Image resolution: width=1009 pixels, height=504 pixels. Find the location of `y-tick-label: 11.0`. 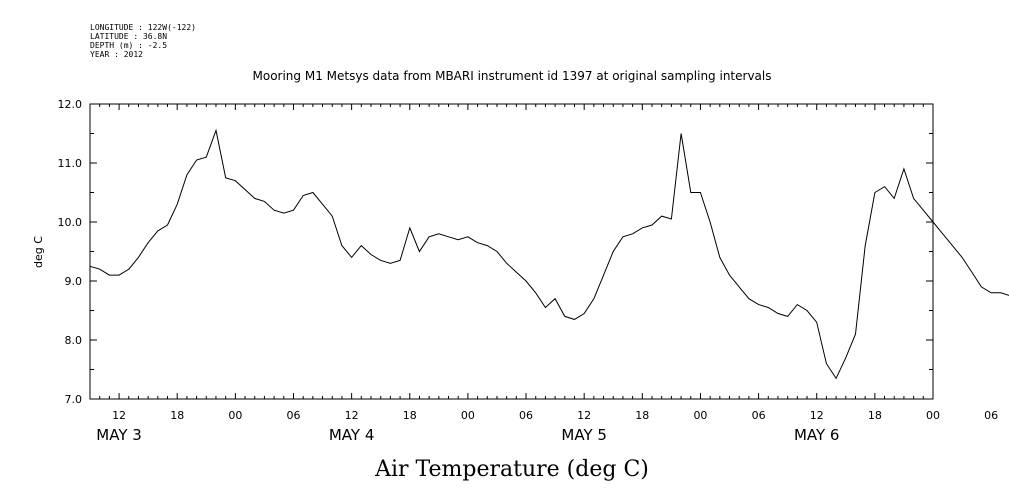

y-tick-label: 11.0 is located at coordinates (70, 163).